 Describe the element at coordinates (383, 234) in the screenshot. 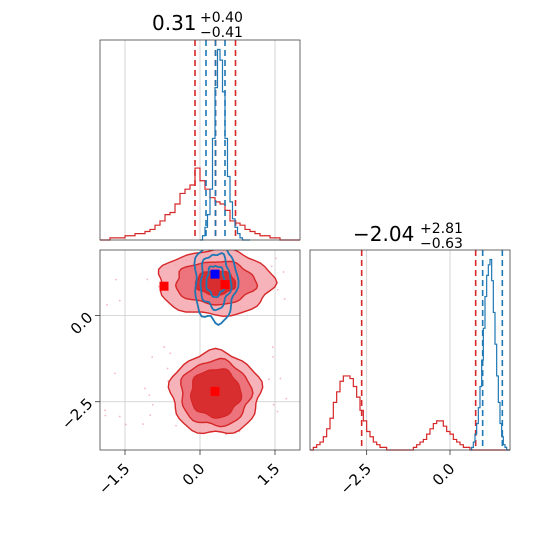

I see `panel2-title-value: −2.04` at that location.